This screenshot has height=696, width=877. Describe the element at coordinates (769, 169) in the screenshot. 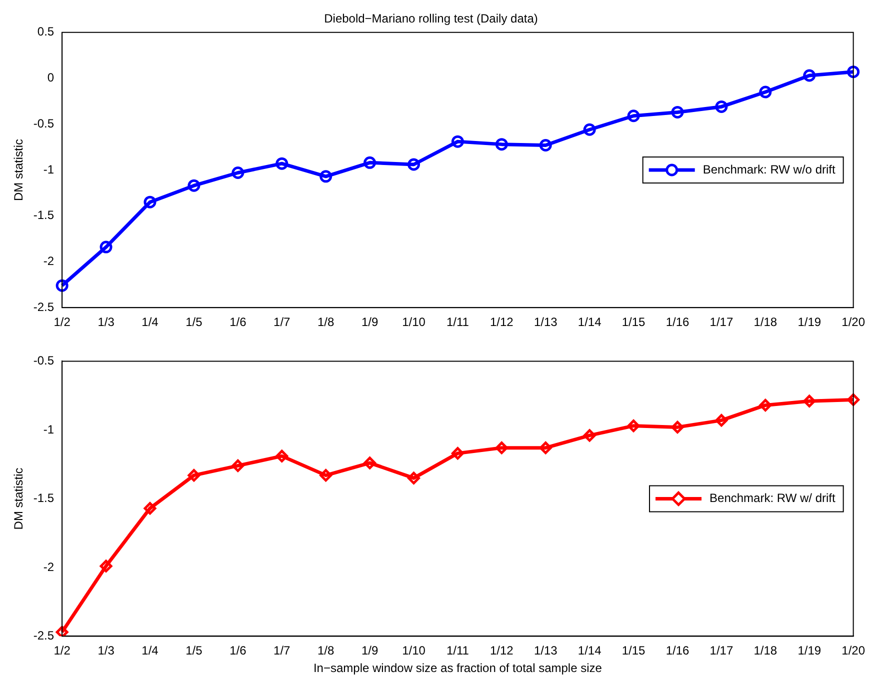

I see `legend-label: Benchmark: RW w/o drift` at that location.